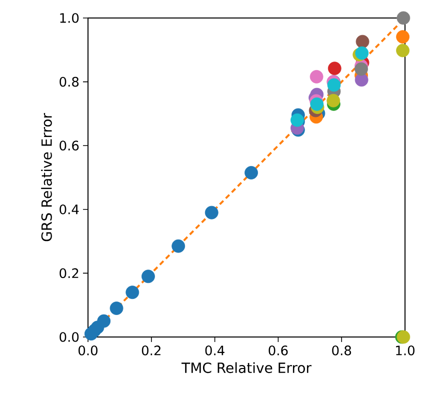  Describe the element at coordinates (69, 273) in the screenshot. I see `y-tick-label: 0.2` at that location.